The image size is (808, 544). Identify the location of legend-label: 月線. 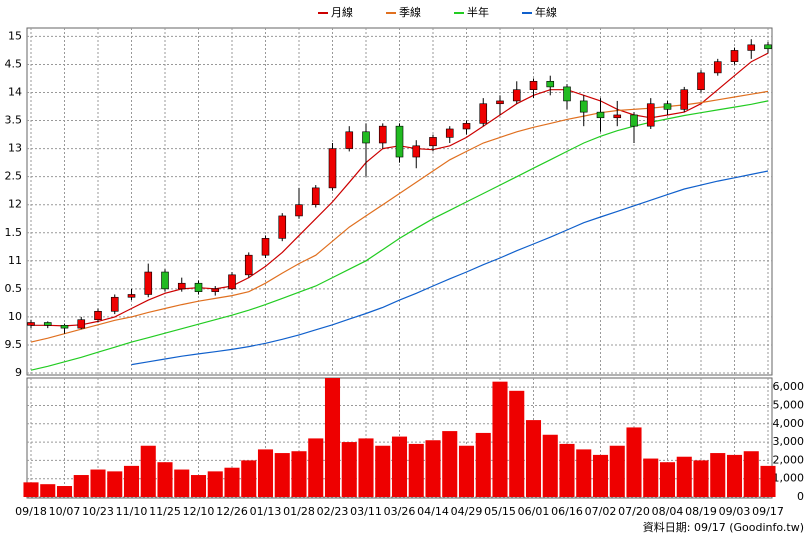
(342, 12).